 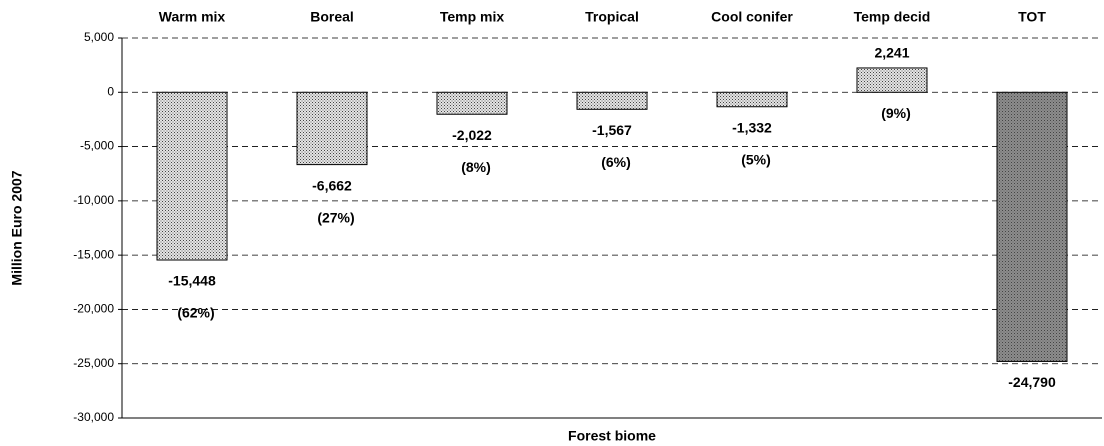 I want to click on category-label: Cool conifer, so click(x=752, y=17).